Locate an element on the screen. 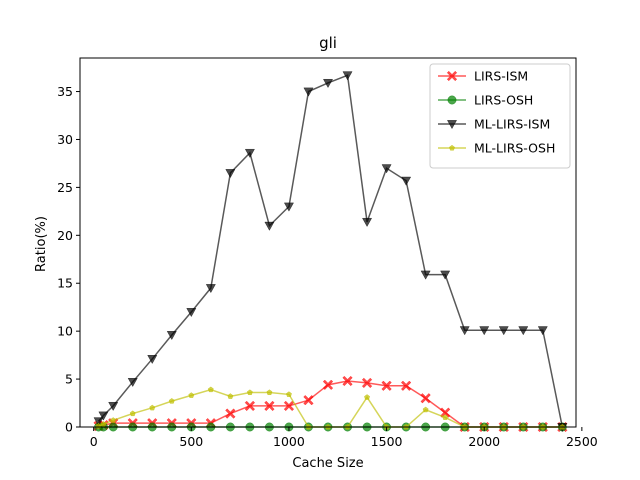 This screenshot has width=640, height=480. legend-entry: ML-LIRS-OSH is located at coordinates (496, 148).